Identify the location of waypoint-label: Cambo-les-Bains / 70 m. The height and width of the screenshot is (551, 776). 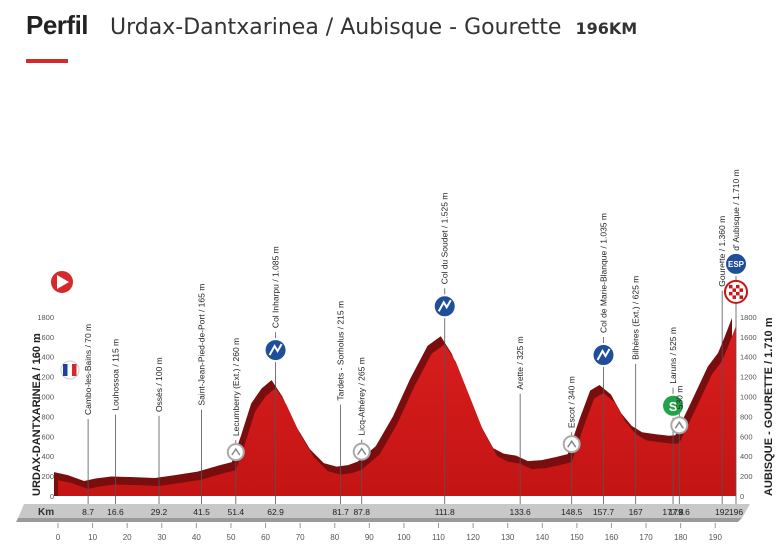
(88, 369).